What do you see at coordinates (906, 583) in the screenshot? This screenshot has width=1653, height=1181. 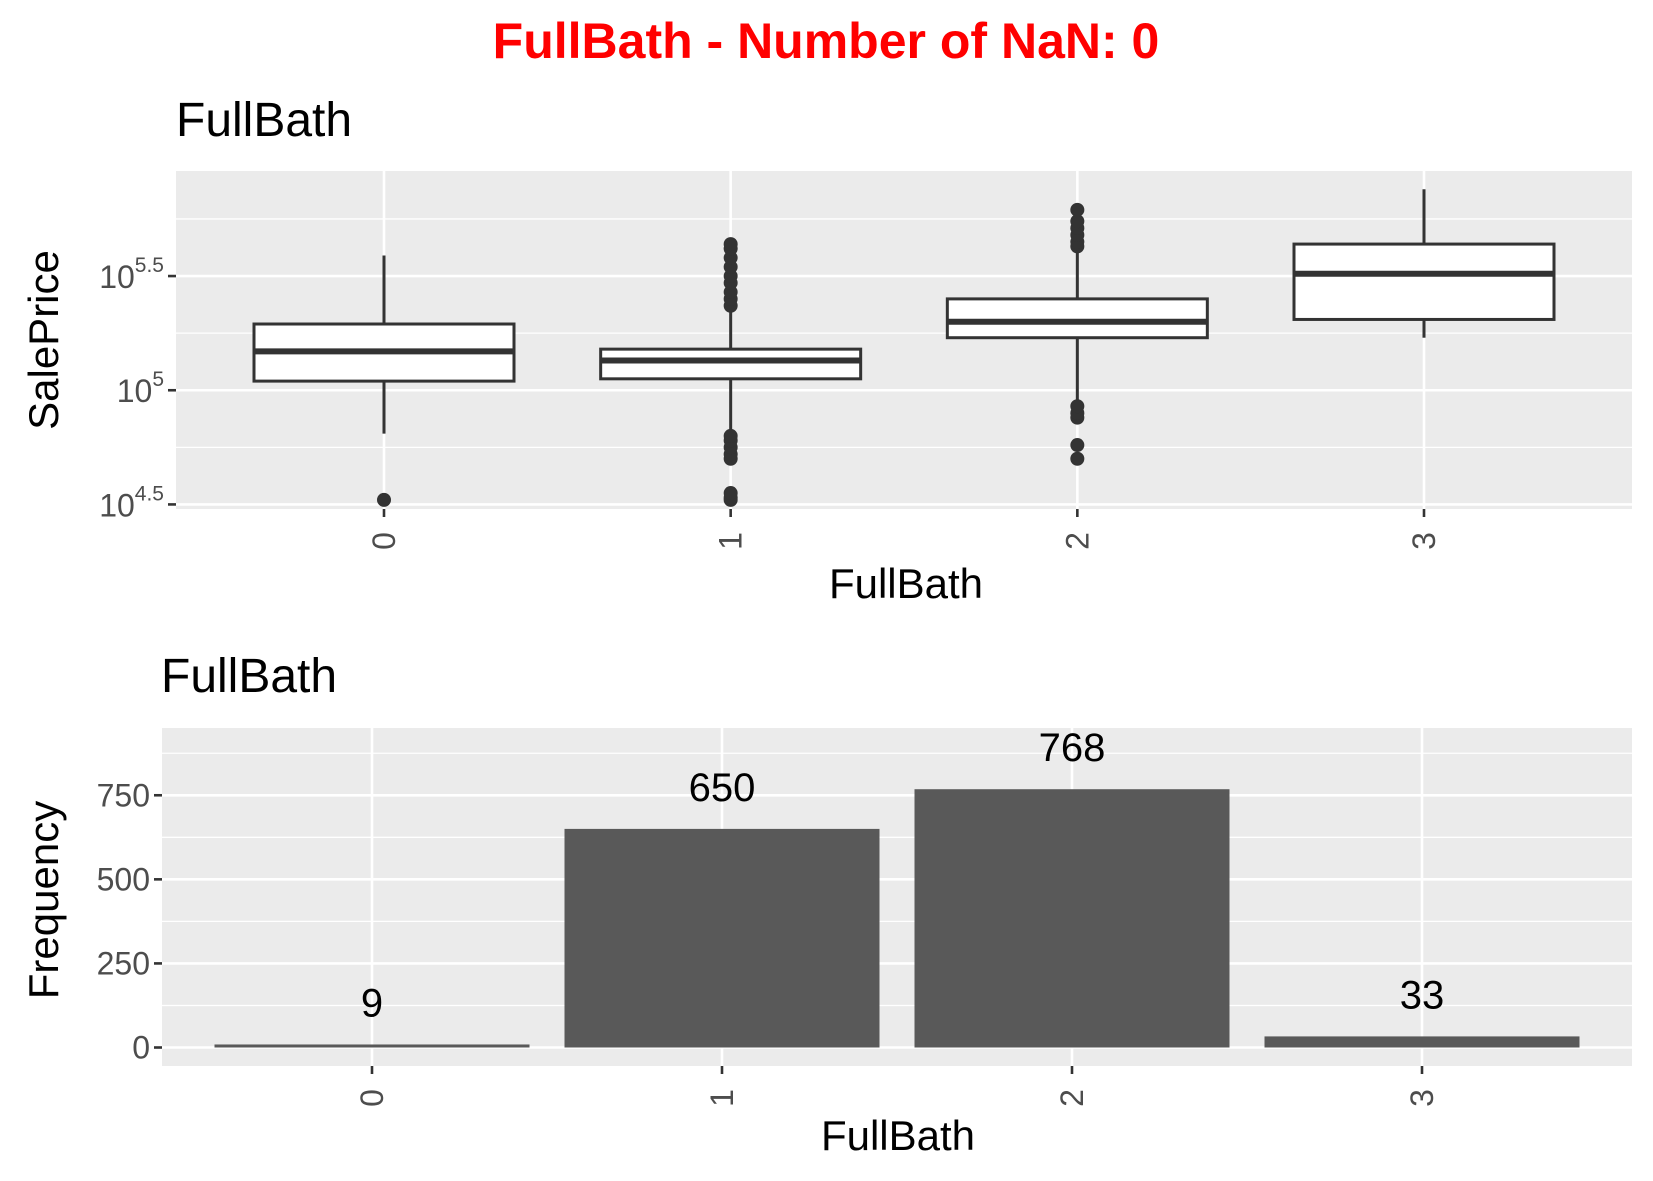 I see `boxplot-x-axis-title: FullBath` at bounding box center [906, 583].